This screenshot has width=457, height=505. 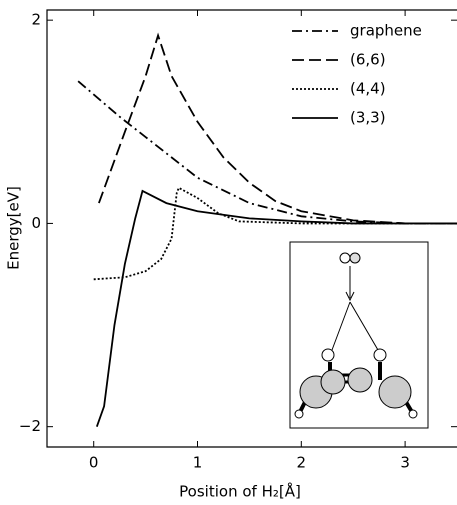 I want to click on y-tick-label: 0, so click(x=36, y=223).